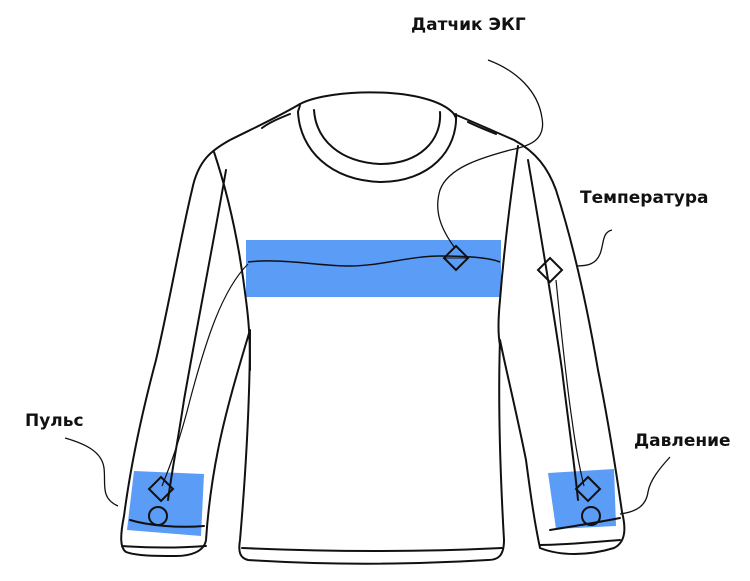 The image size is (750, 581). What do you see at coordinates (594, 248) in the screenshot?
I see `temperature-leader-line` at bounding box center [594, 248].